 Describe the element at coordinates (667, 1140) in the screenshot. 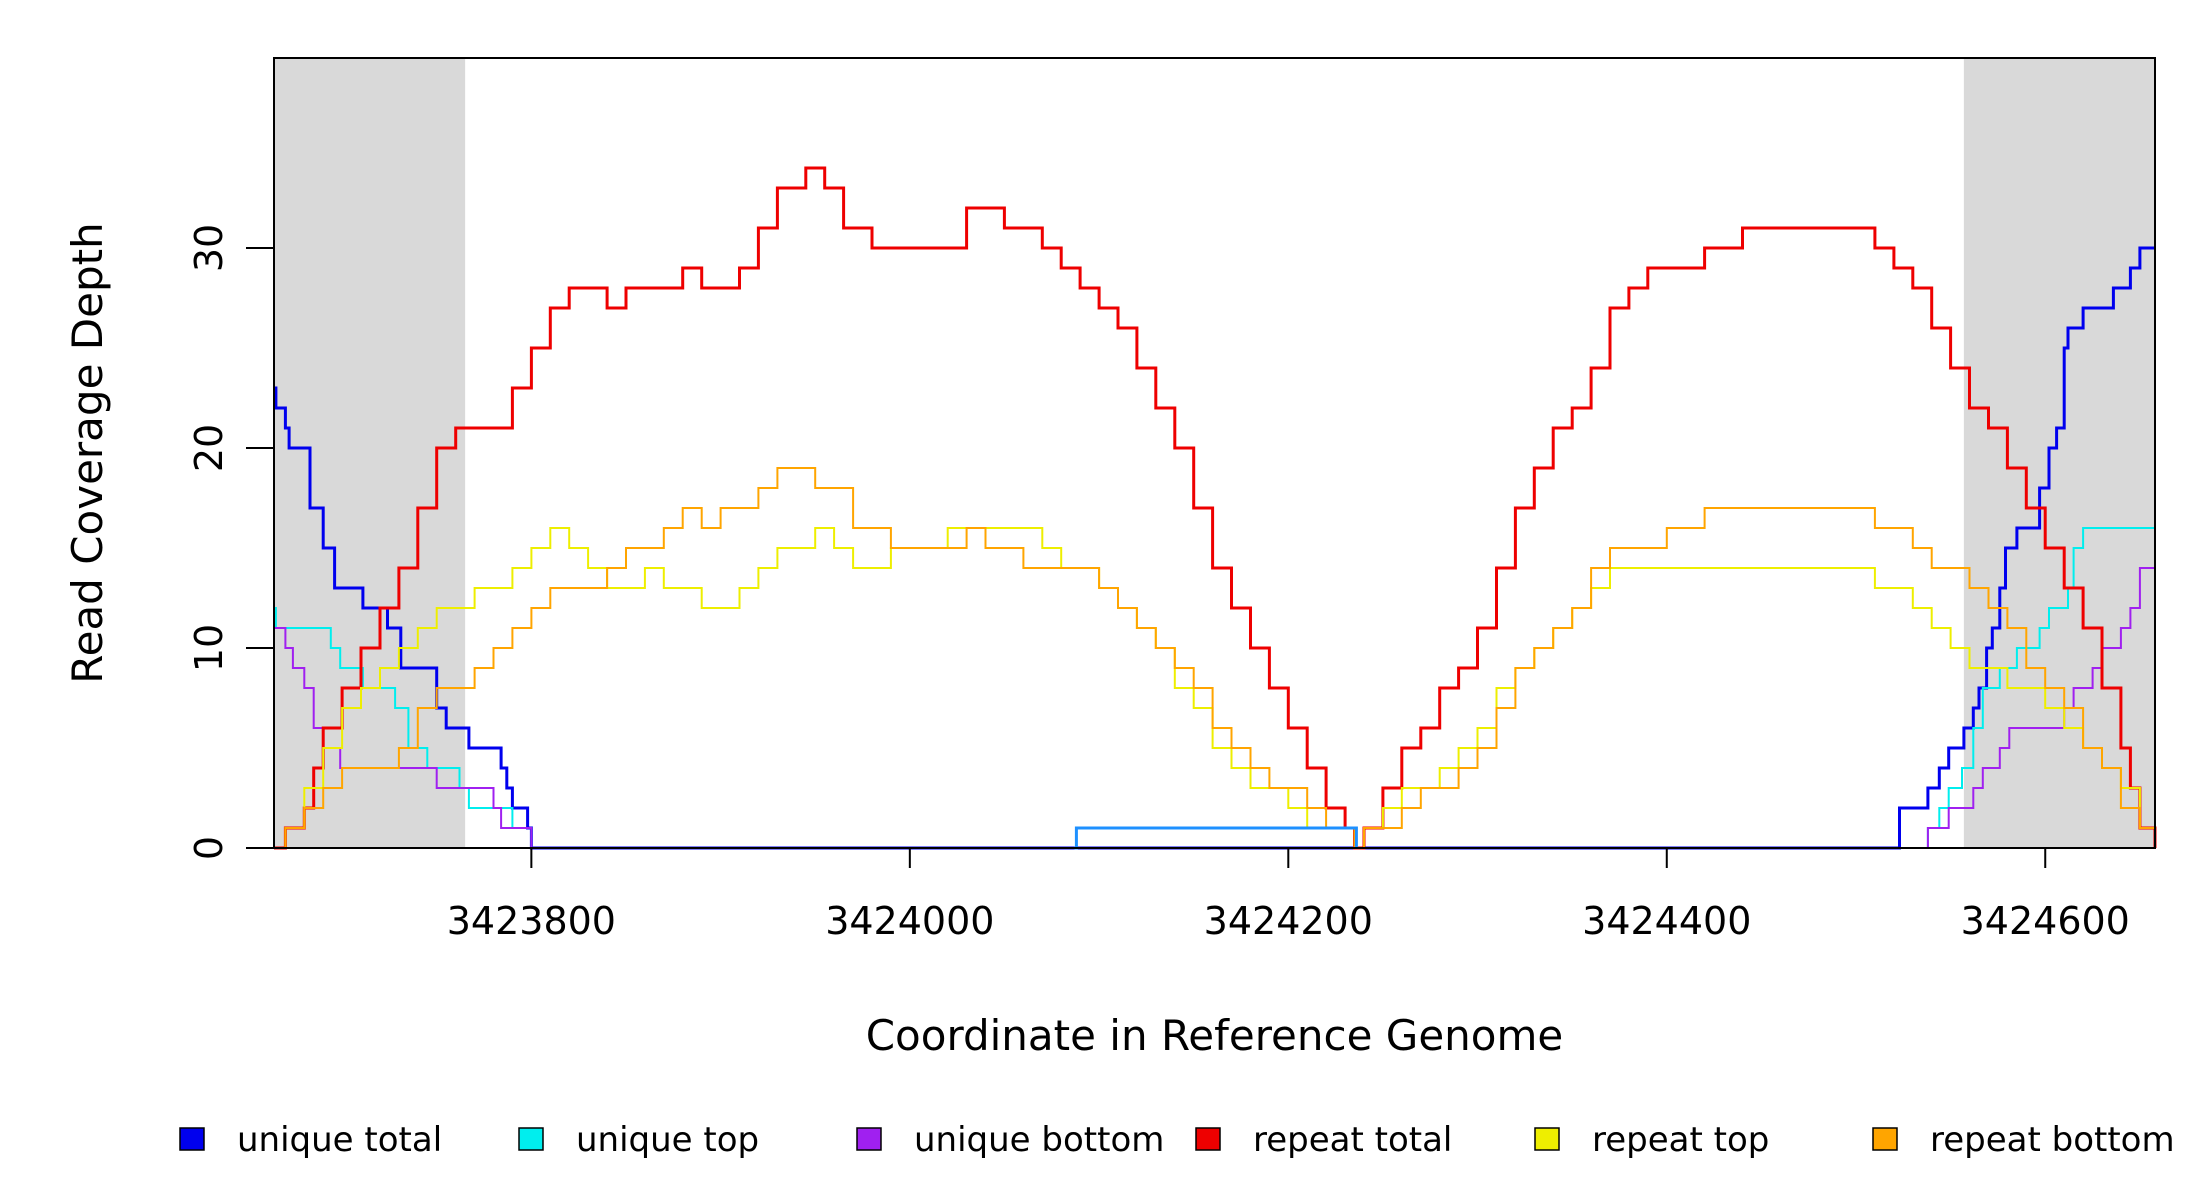

I see `legend-label: unique top` at that location.